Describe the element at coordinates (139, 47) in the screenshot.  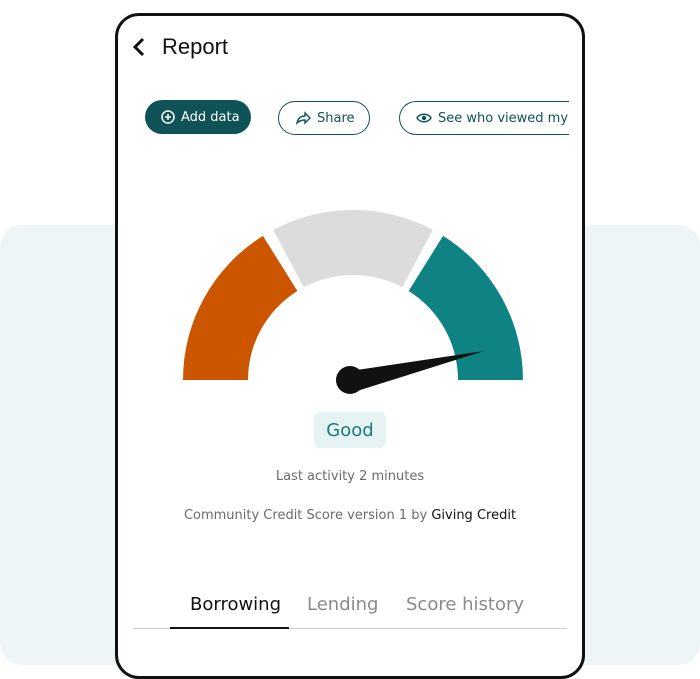
I see `back-icon` at that location.